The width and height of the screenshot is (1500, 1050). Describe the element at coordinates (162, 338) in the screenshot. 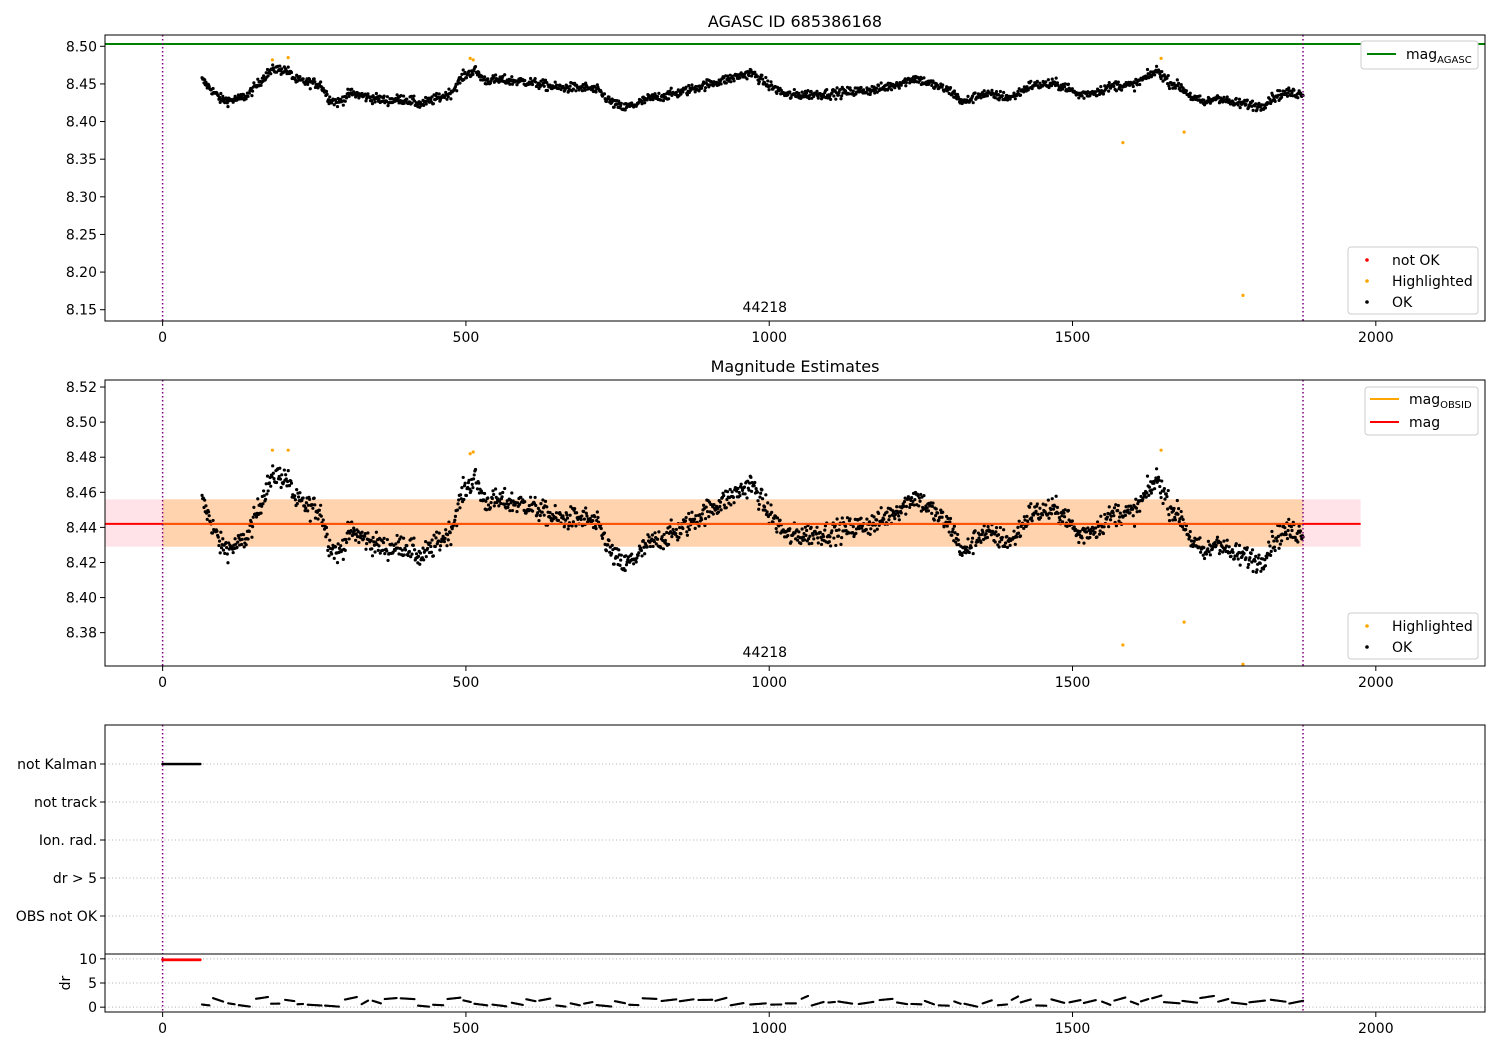

I see `x-tick-label: 0` at that location.